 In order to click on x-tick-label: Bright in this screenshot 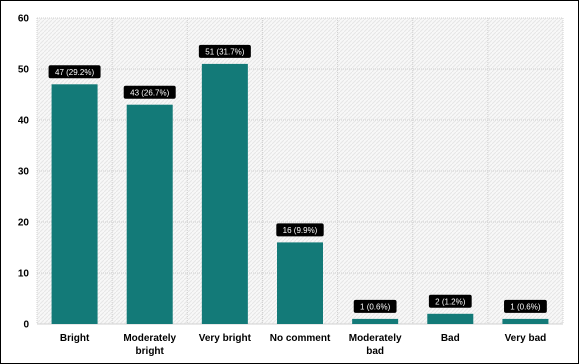, I will do `click(75, 338)`.